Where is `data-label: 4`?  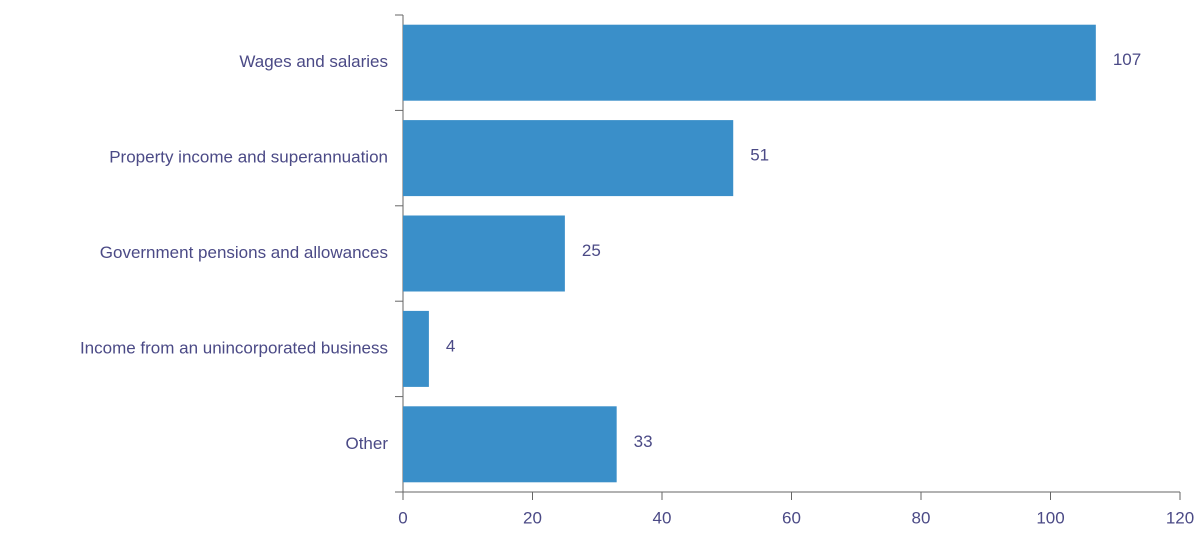 data-label: 4 is located at coordinates (450, 345).